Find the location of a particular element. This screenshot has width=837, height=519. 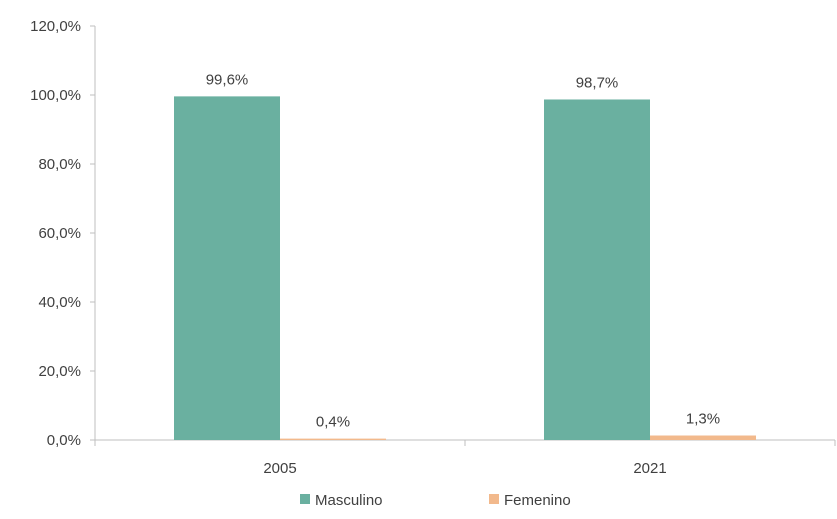

legend: Masculino Femenino is located at coordinates (435, 500).